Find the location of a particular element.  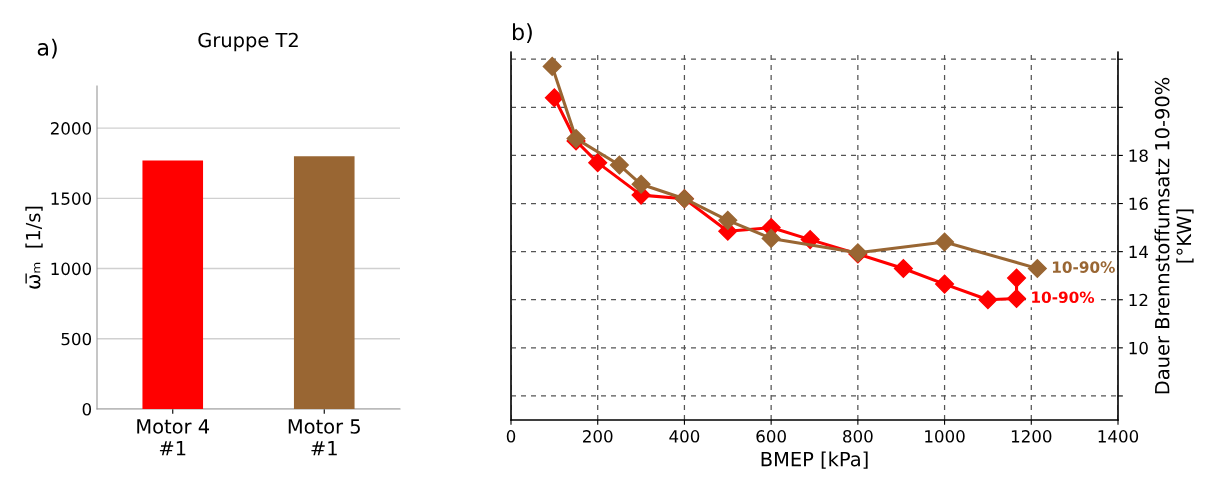

text: b) is located at coordinates (522, 33).